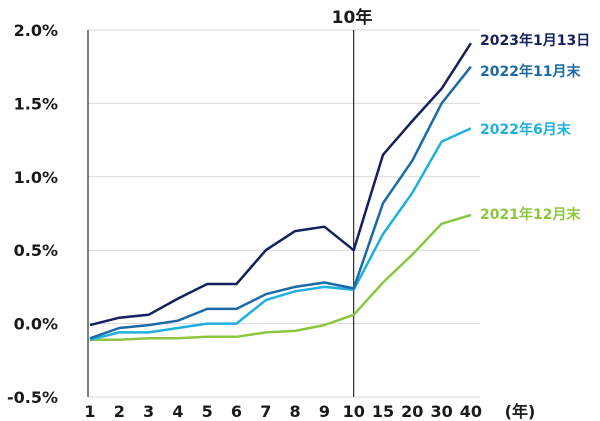 The width and height of the screenshot is (600, 421). What do you see at coordinates (535, 40) in the screenshot?
I see `legend-label-0: 2023年1月13日` at bounding box center [535, 40].